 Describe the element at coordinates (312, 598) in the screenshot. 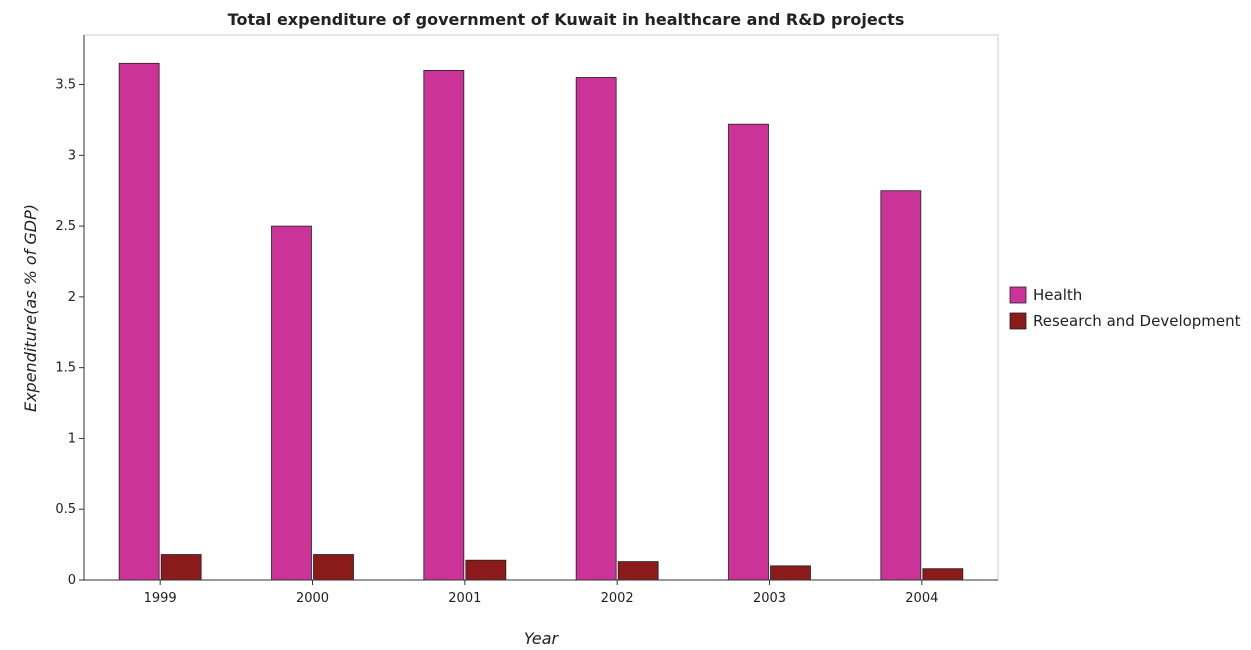

I see `x-tick-label: 2000` at that location.